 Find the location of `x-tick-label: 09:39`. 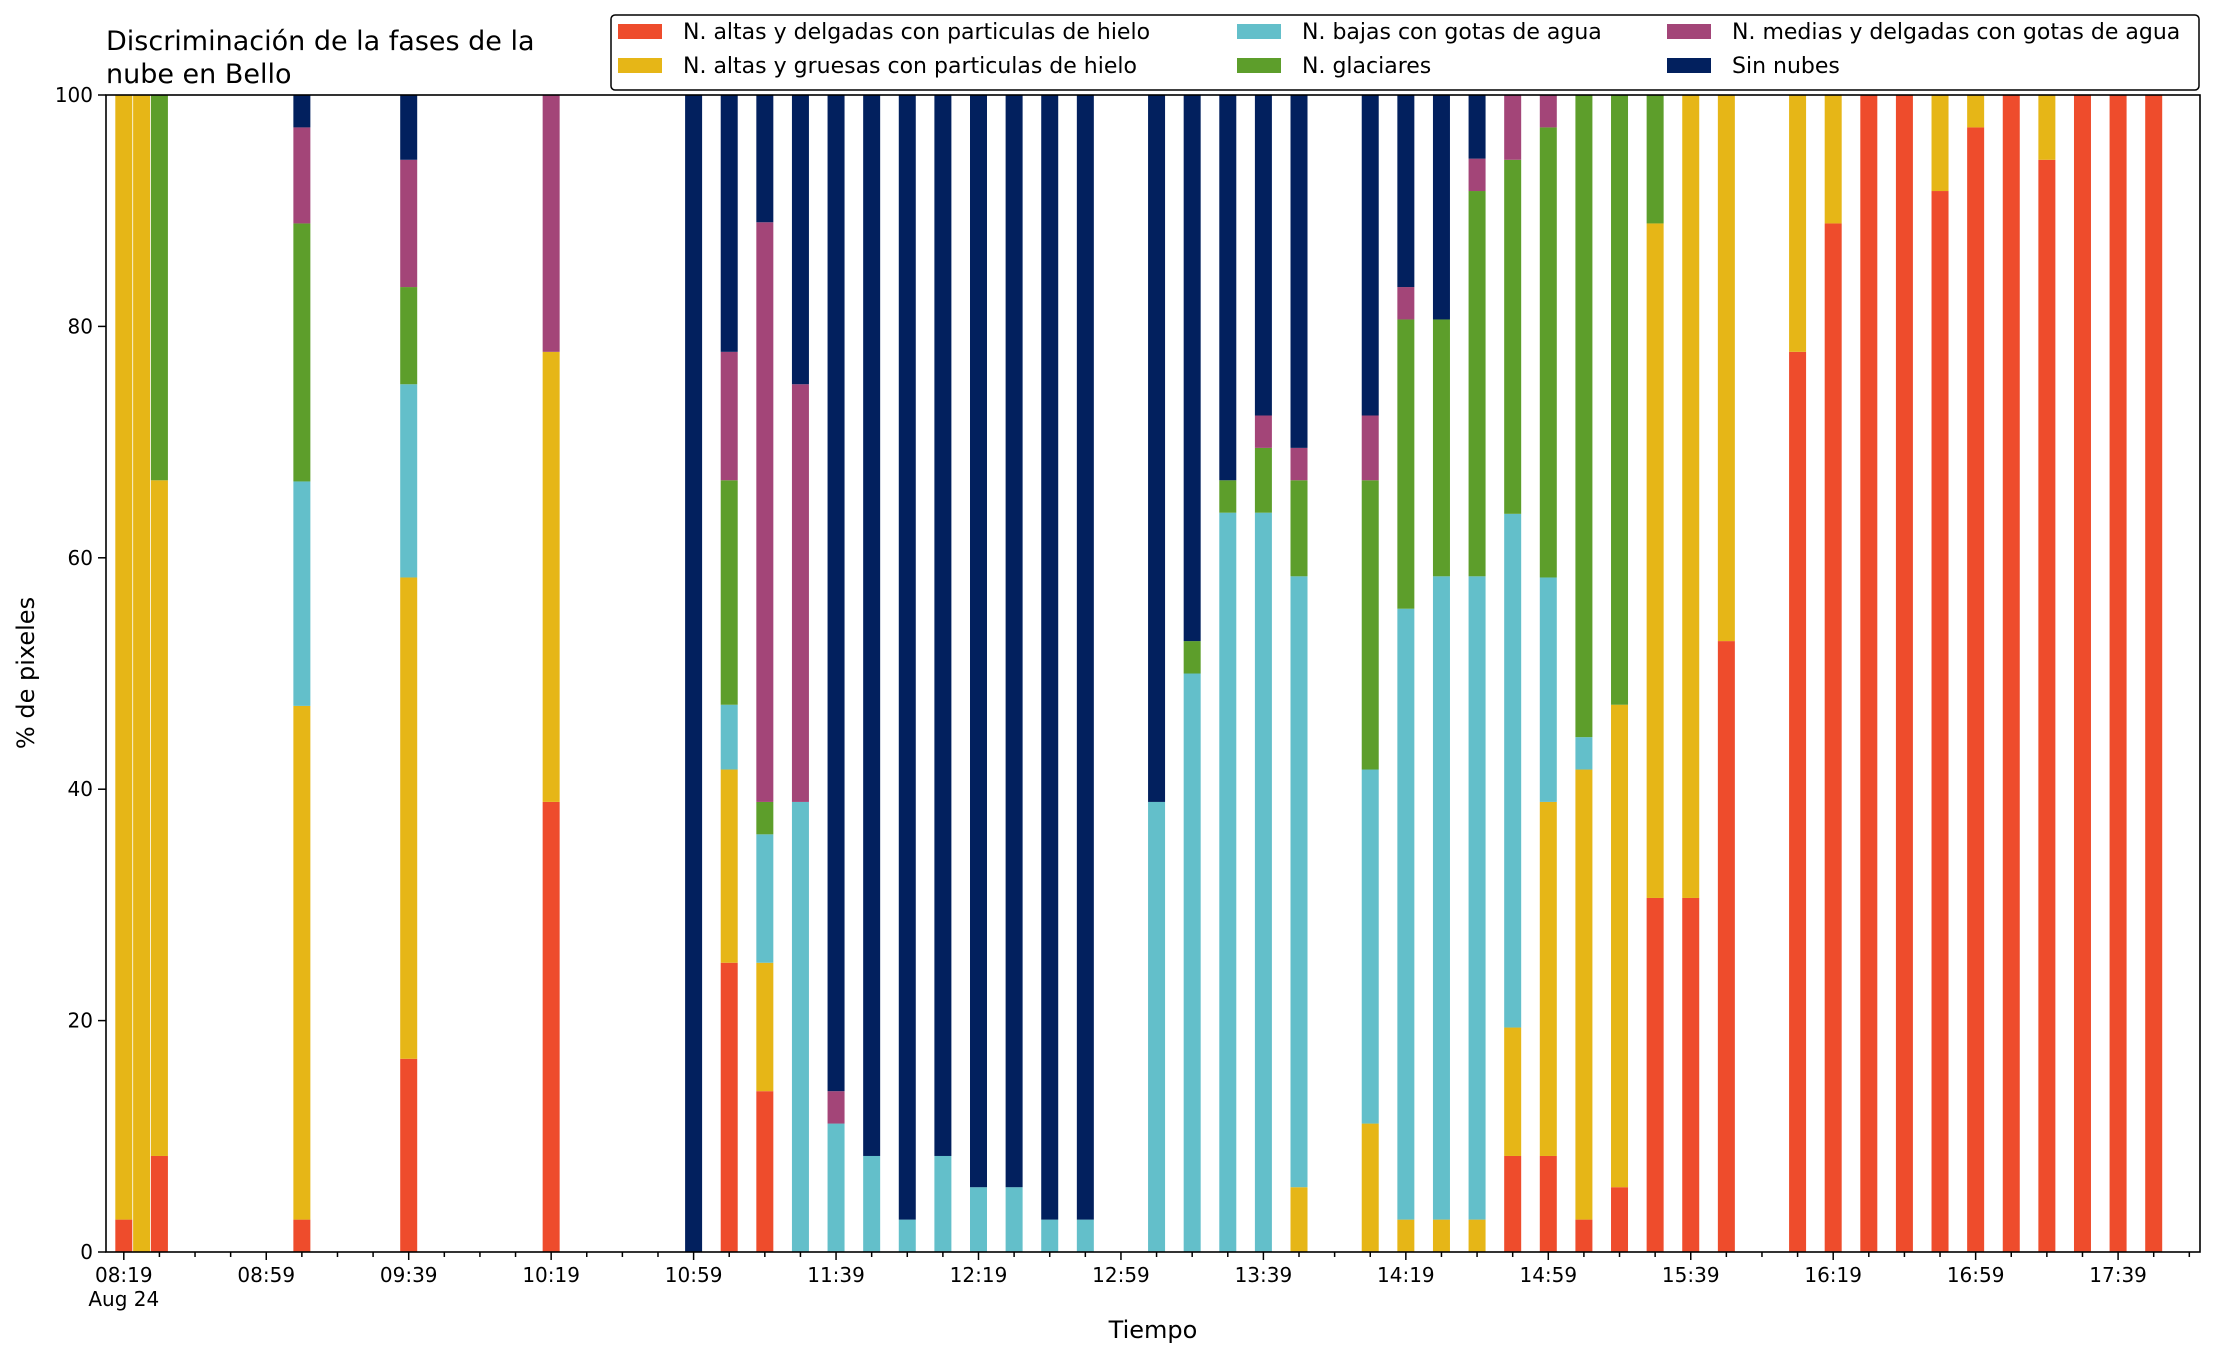

x-tick-label: 09:39 is located at coordinates (409, 1275).